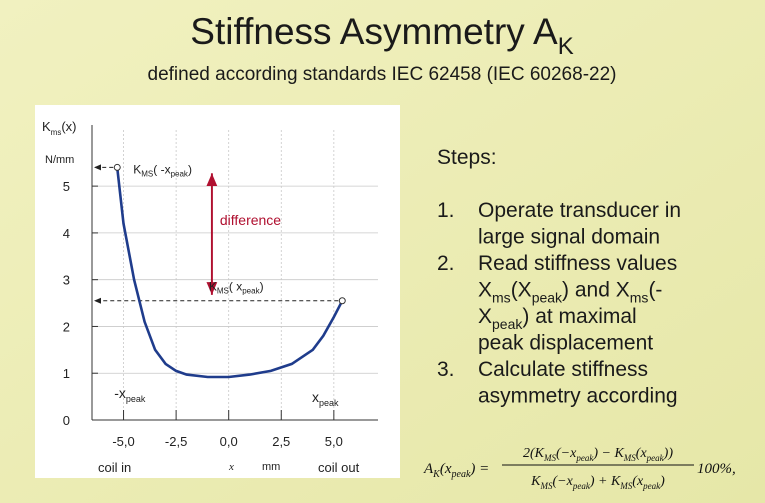 Image resolution: width=765 pixels, height=503 pixels. What do you see at coordinates (66, 420) in the screenshot?
I see `y-tick-label: 0` at bounding box center [66, 420].